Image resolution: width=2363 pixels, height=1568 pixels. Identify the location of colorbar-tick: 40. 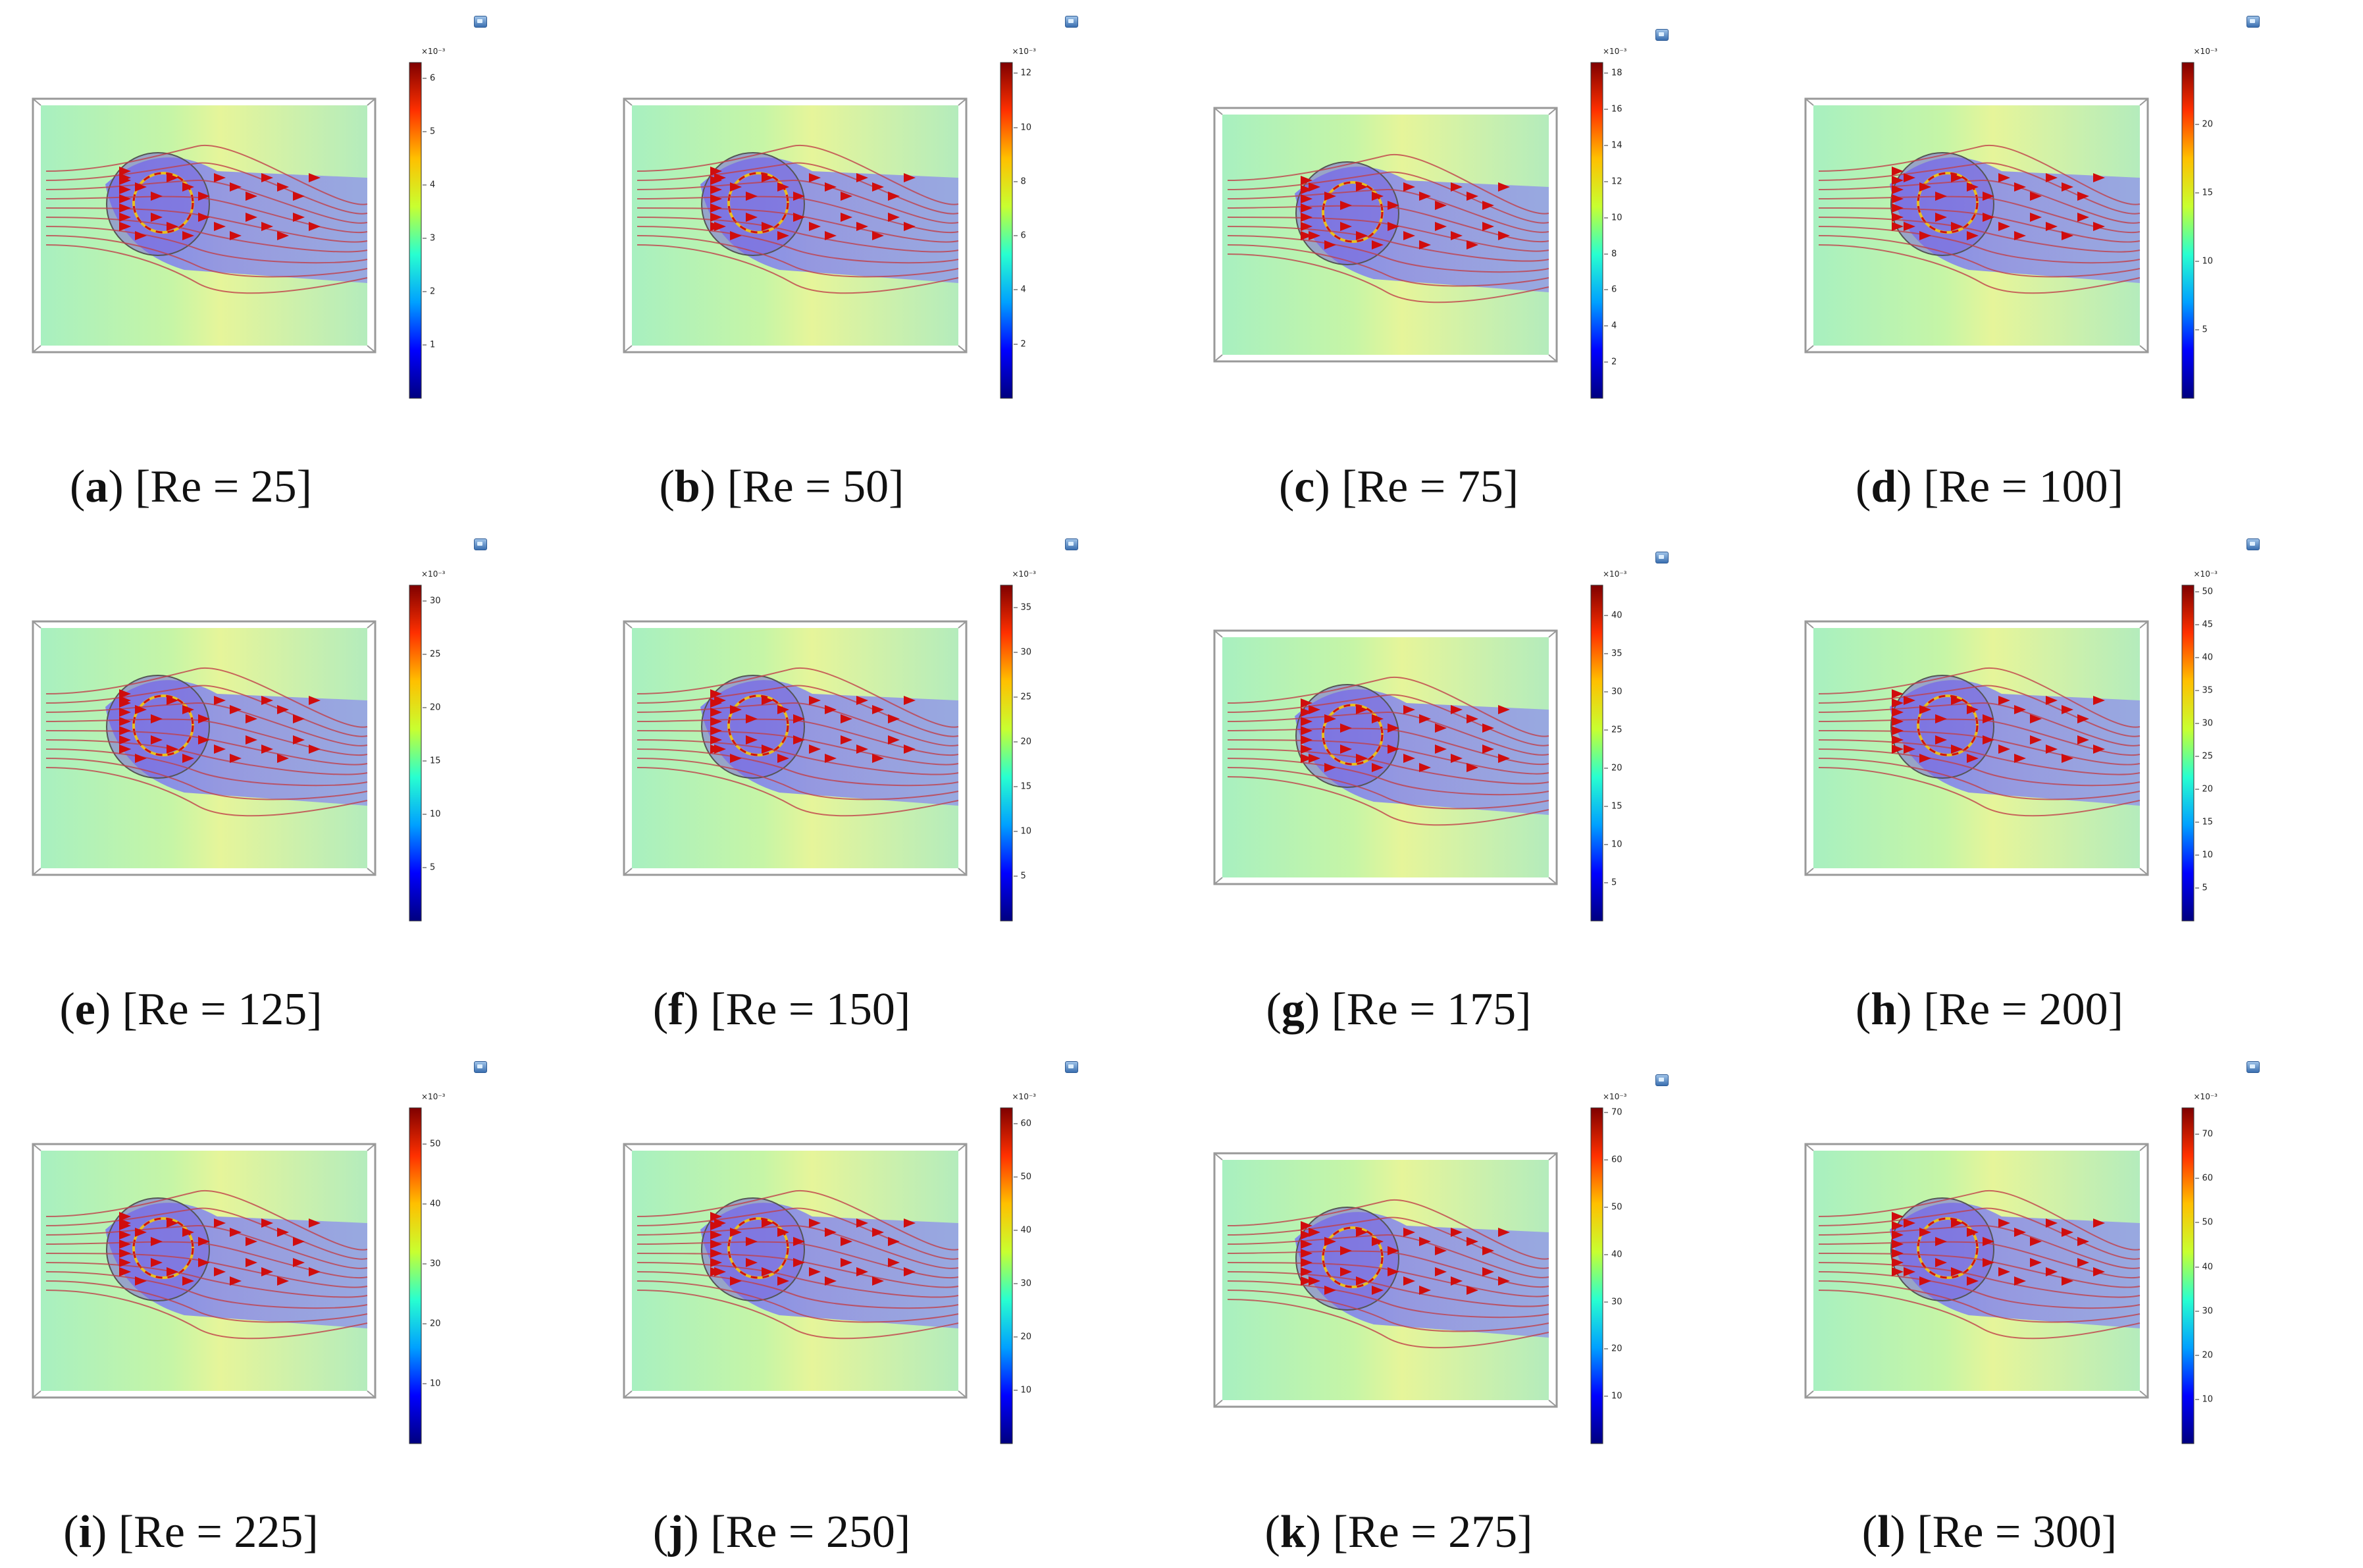
(432, 1203).